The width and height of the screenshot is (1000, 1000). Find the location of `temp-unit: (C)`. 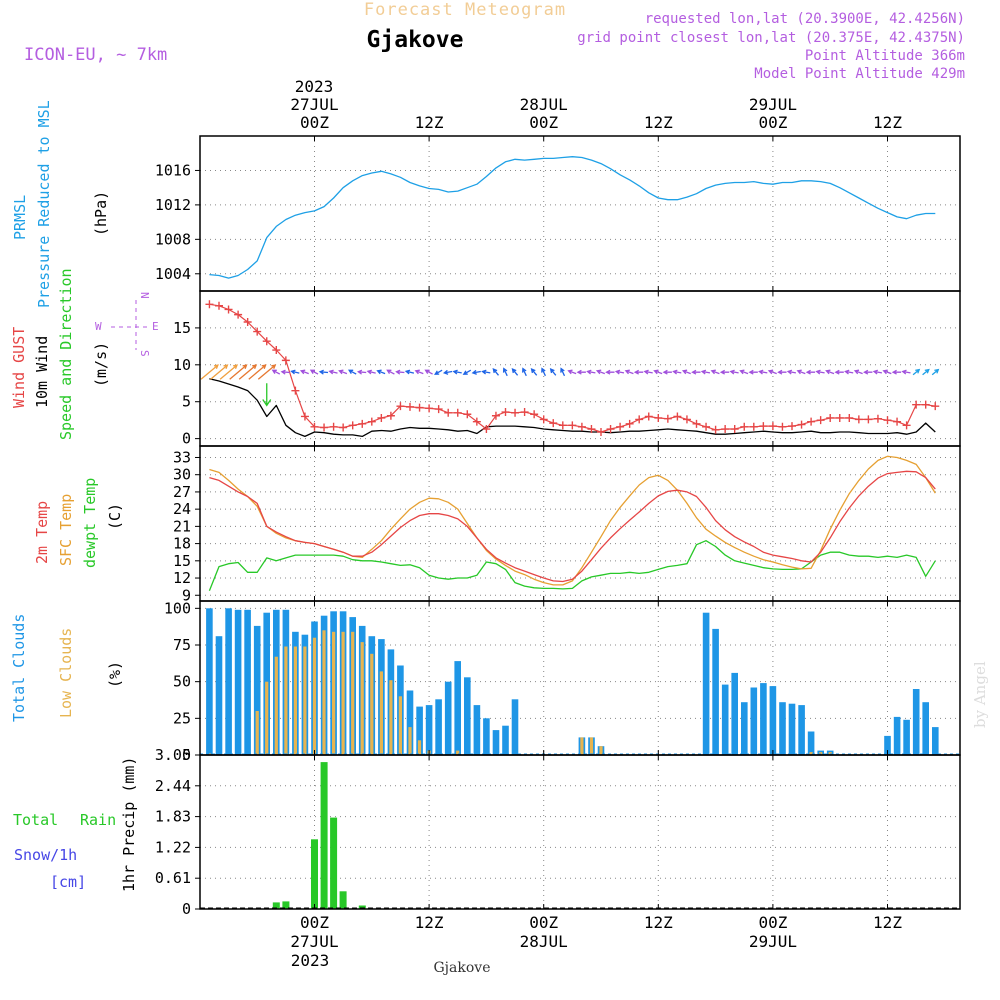

temp-unit: (C) is located at coordinates (115, 516).